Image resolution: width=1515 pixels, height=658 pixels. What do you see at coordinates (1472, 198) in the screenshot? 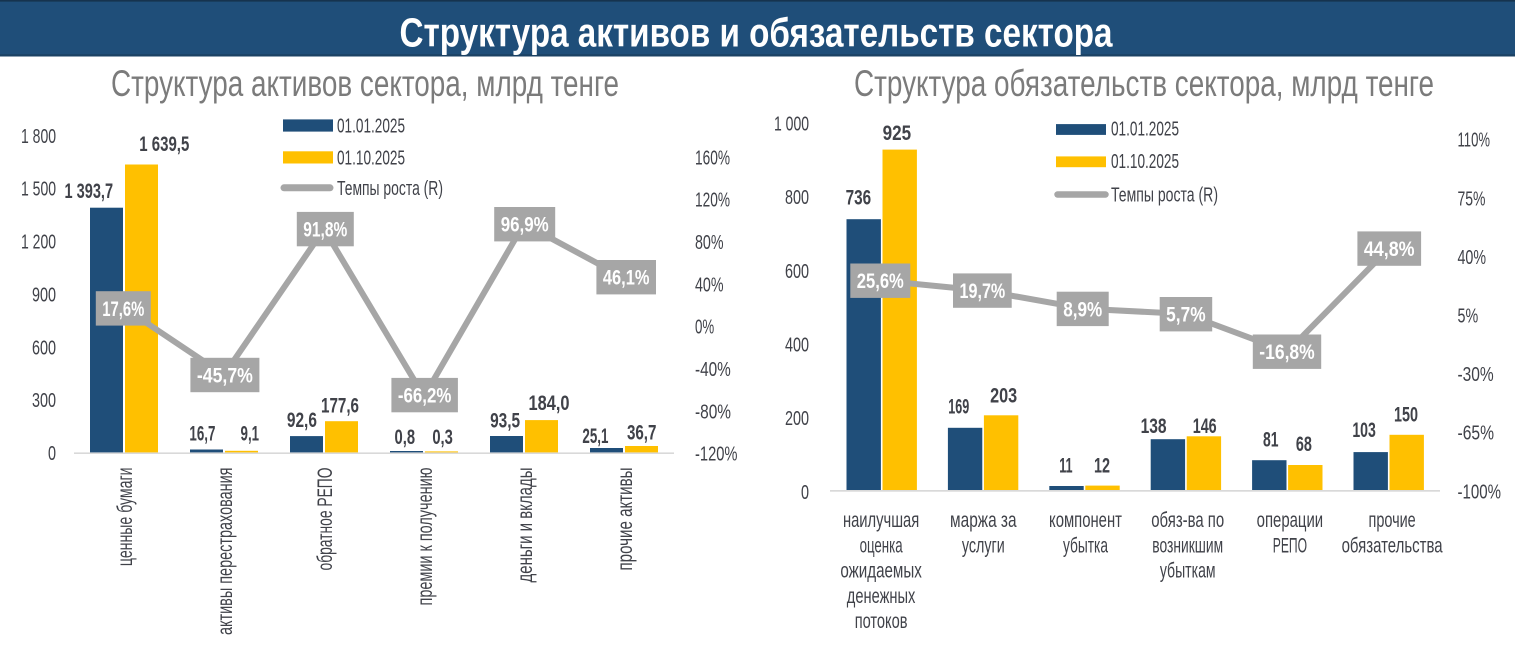
I see `svg-text: 75%` at bounding box center [1472, 198].